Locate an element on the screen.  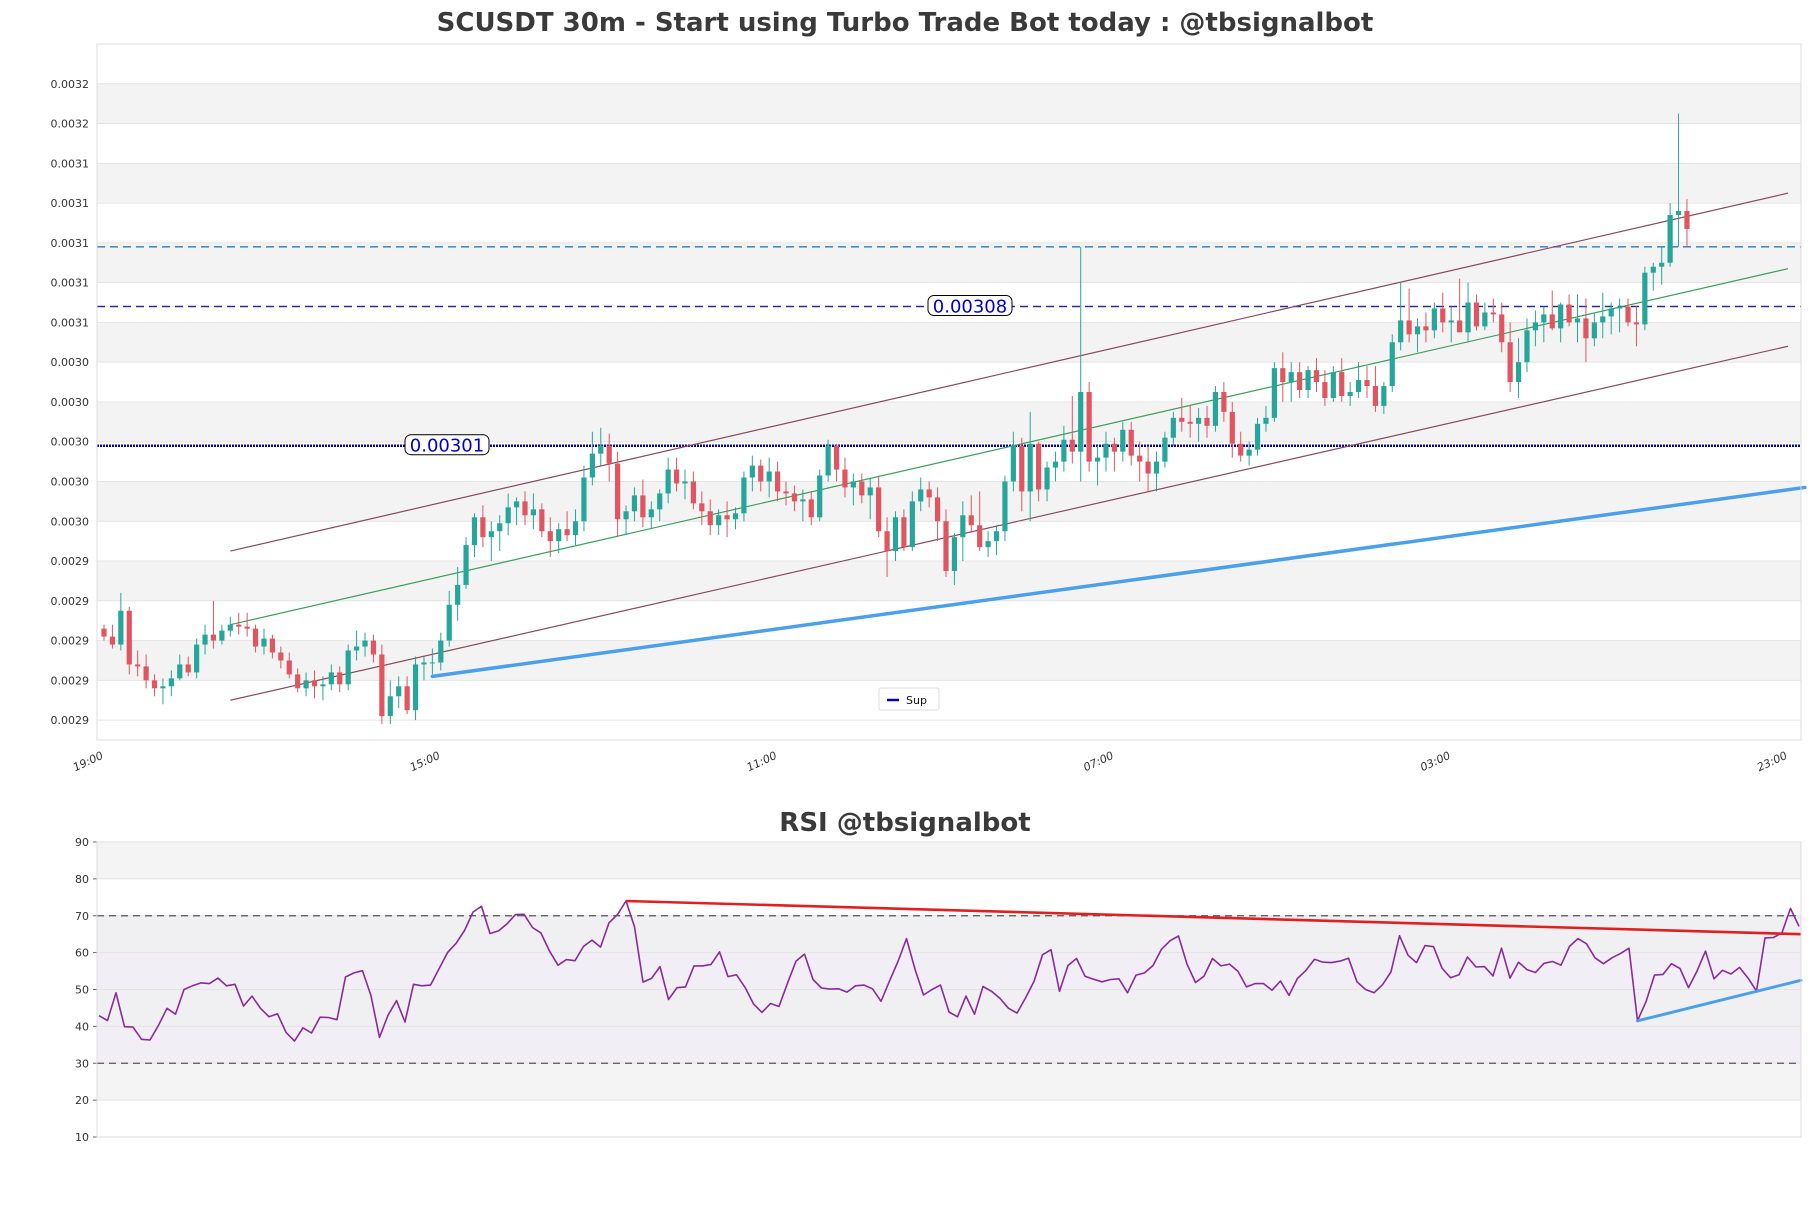
level-label-text: 0.00308 is located at coordinates (970, 306).